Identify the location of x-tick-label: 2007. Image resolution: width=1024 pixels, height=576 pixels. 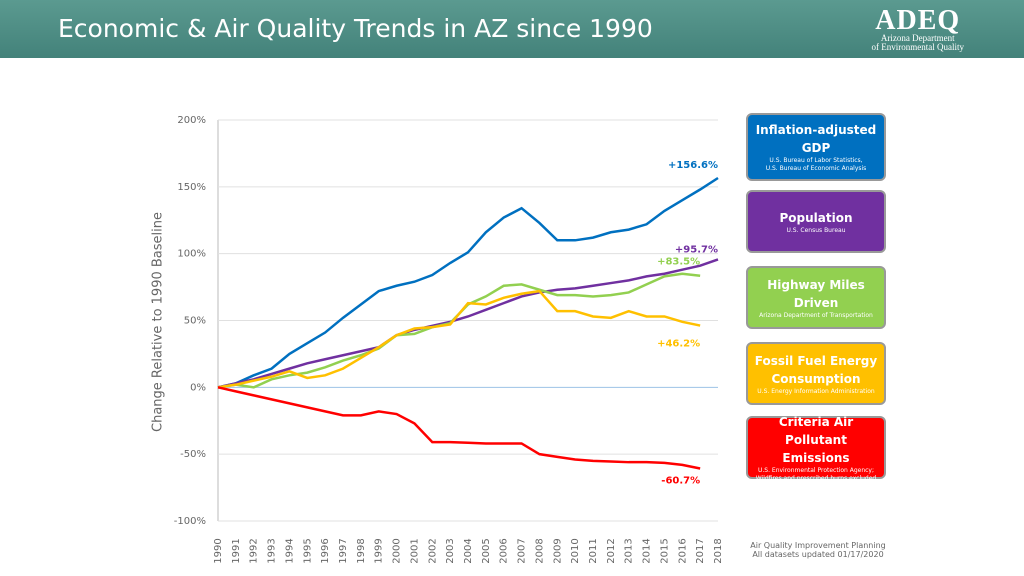
(522, 550).